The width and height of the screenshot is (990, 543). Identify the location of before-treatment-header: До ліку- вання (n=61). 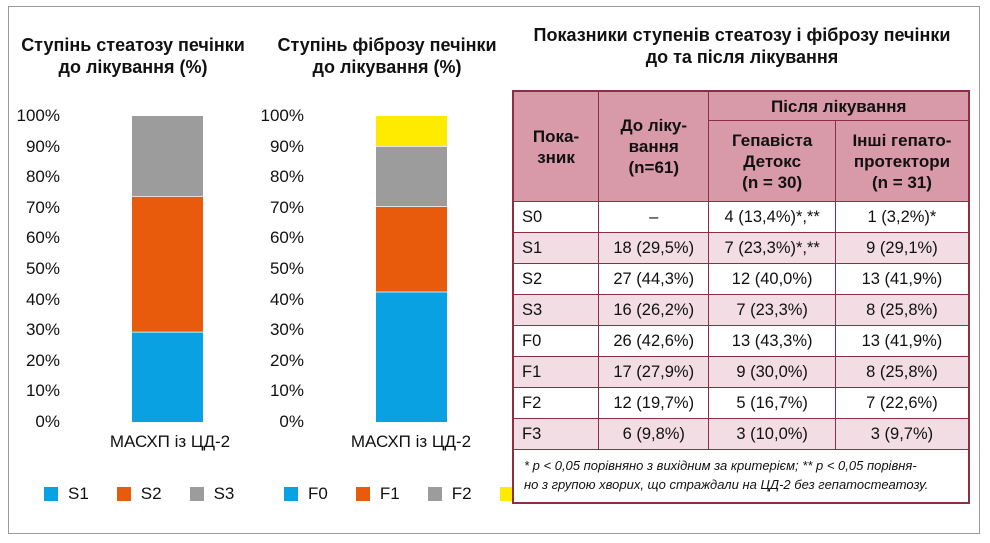
(654, 146).